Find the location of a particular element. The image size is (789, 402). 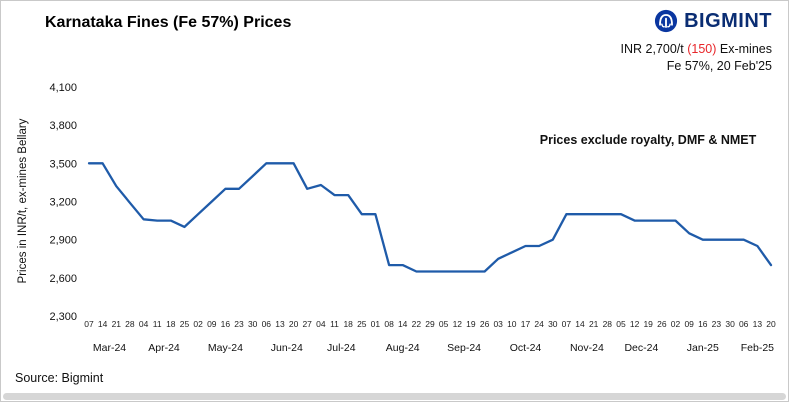

svg-text: 17 is located at coordinates (526, 324).